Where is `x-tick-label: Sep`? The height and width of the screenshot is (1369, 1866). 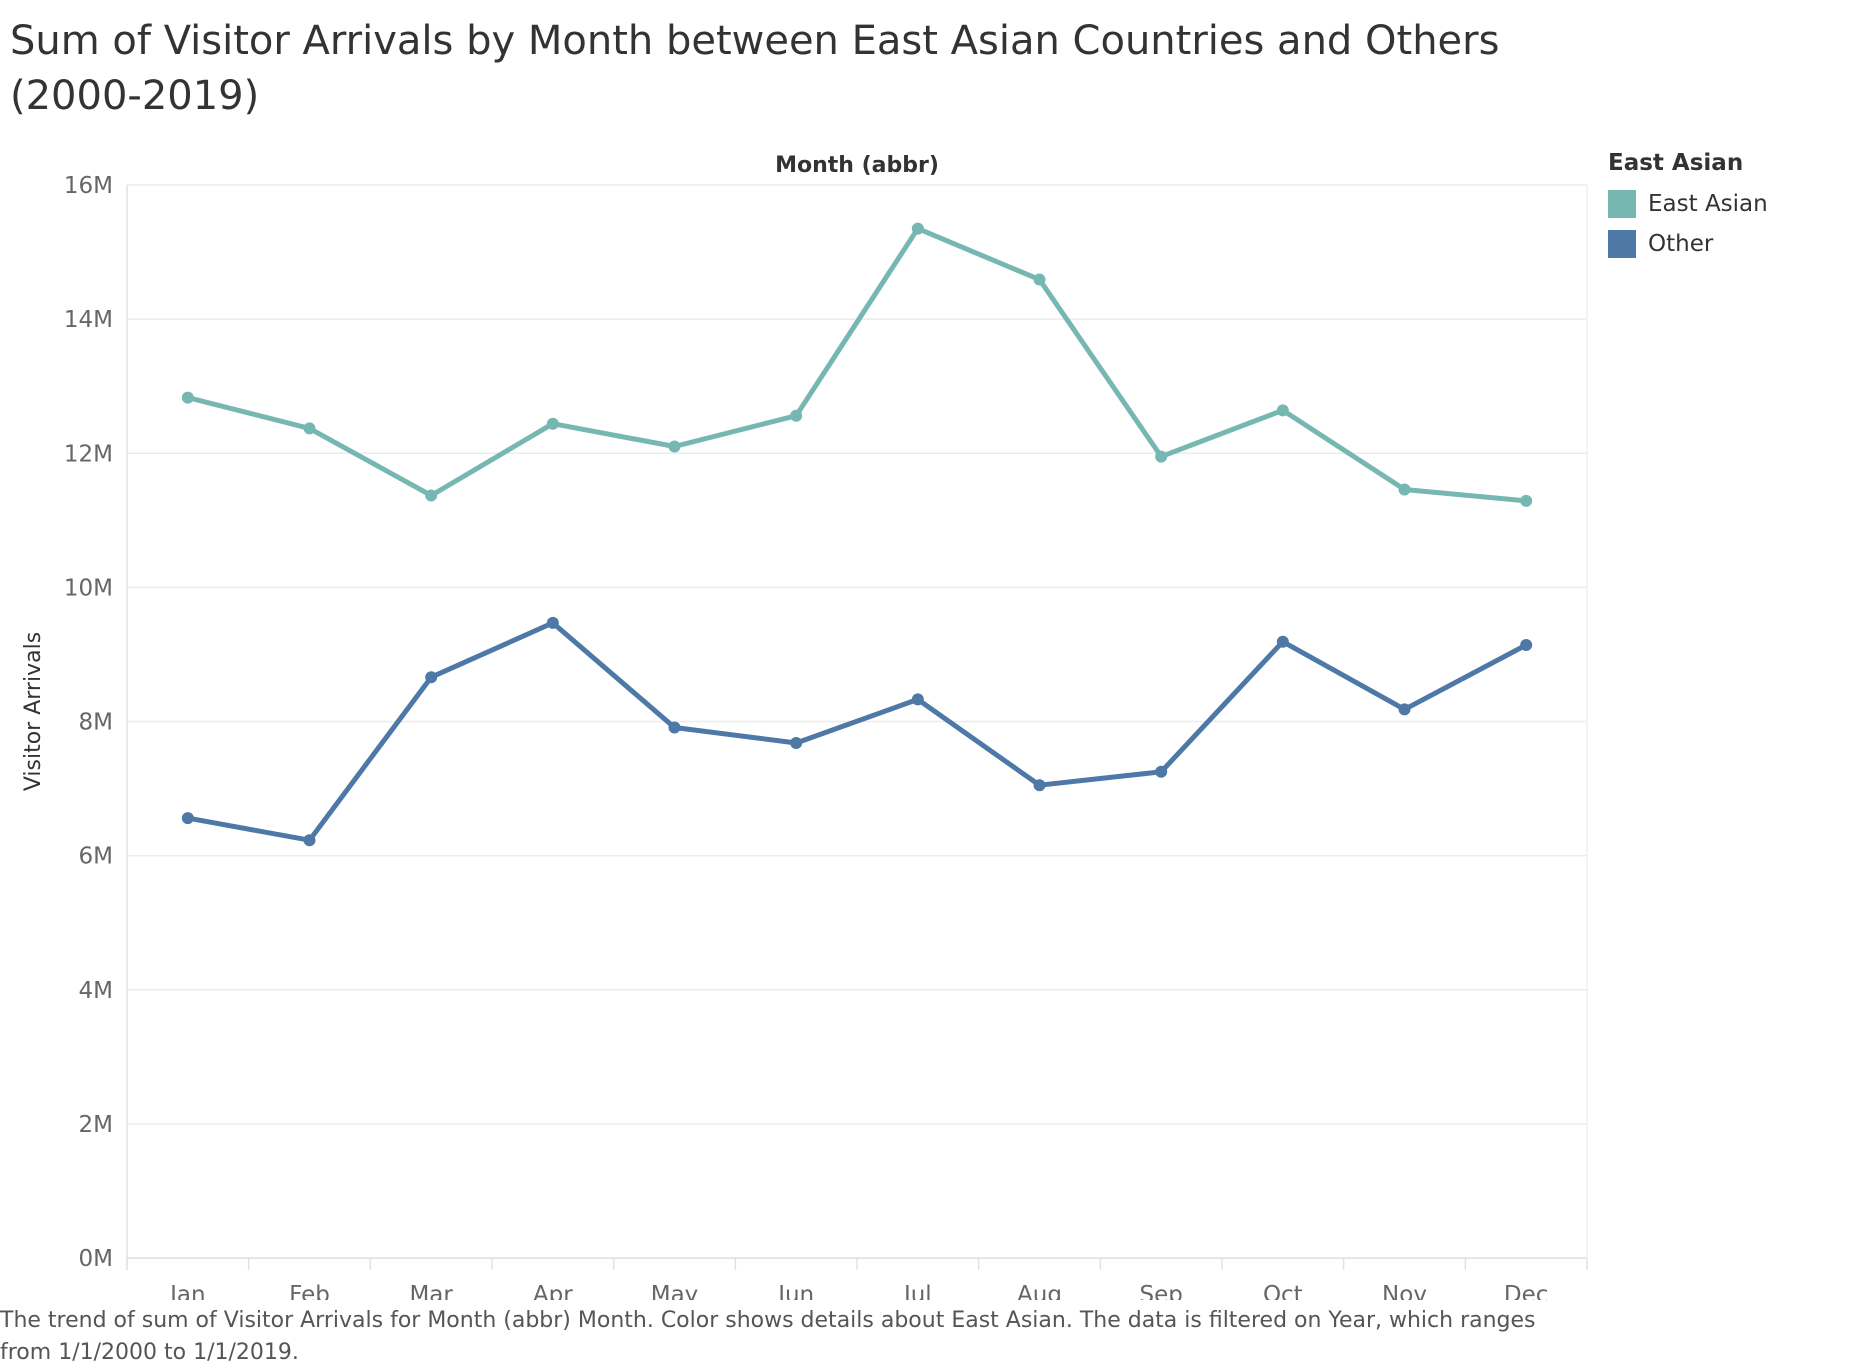
x-tick-label: Sep is located at coordinates (1160, 1291).